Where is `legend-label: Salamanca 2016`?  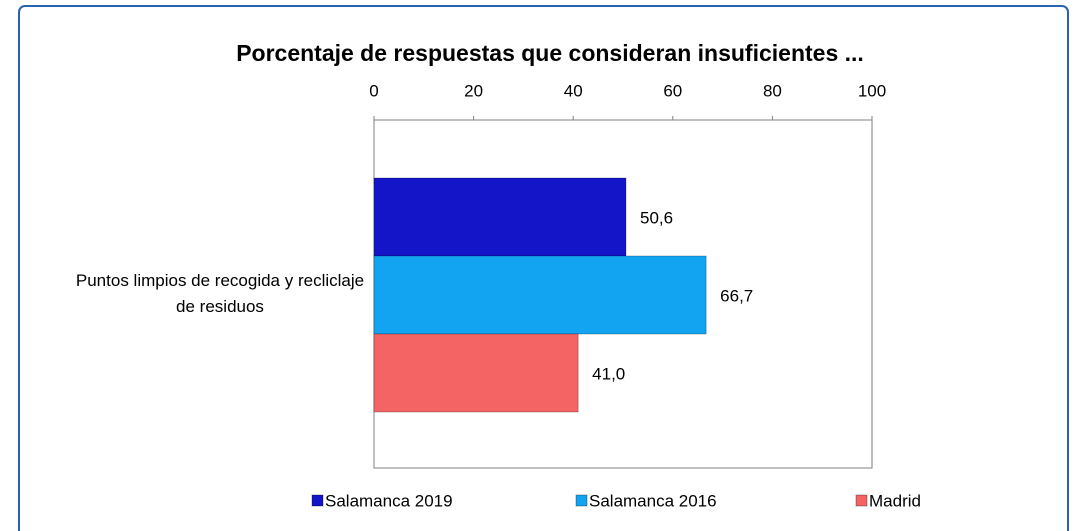
legend-label: Salamanca 2016 is located at coordinates (653, 500).